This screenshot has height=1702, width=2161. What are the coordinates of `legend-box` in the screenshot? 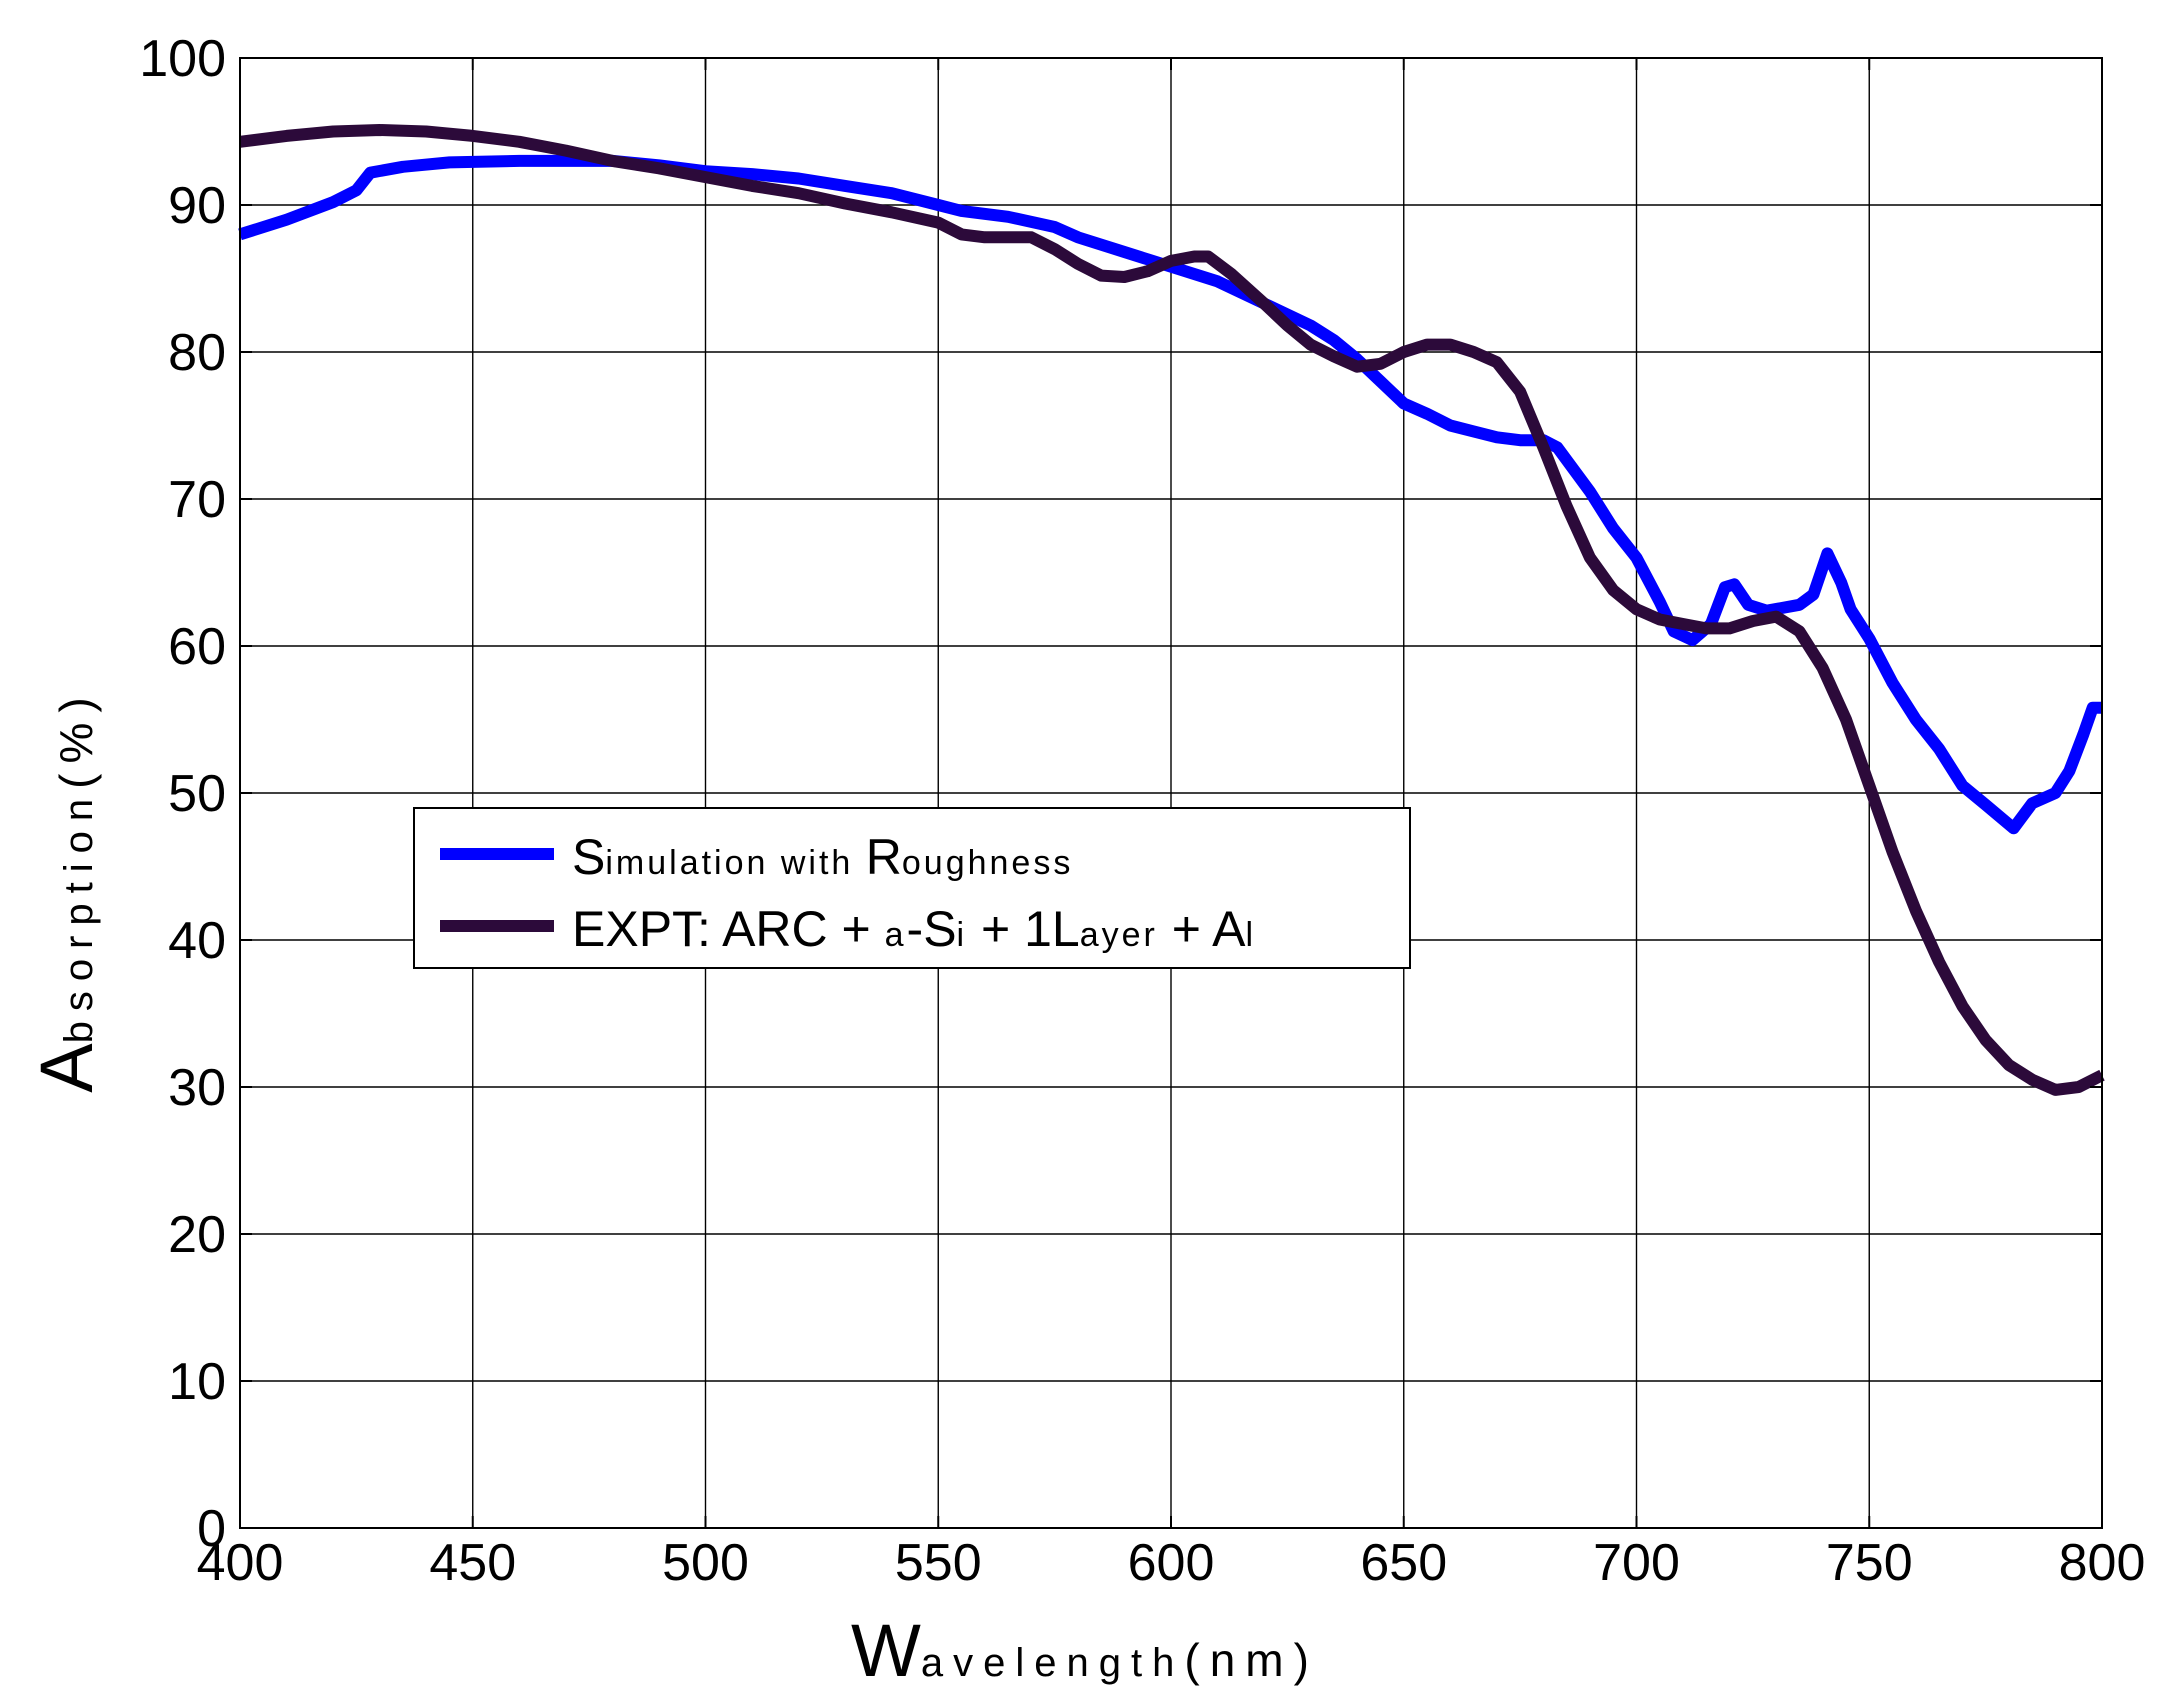 It's located at (912, 888).